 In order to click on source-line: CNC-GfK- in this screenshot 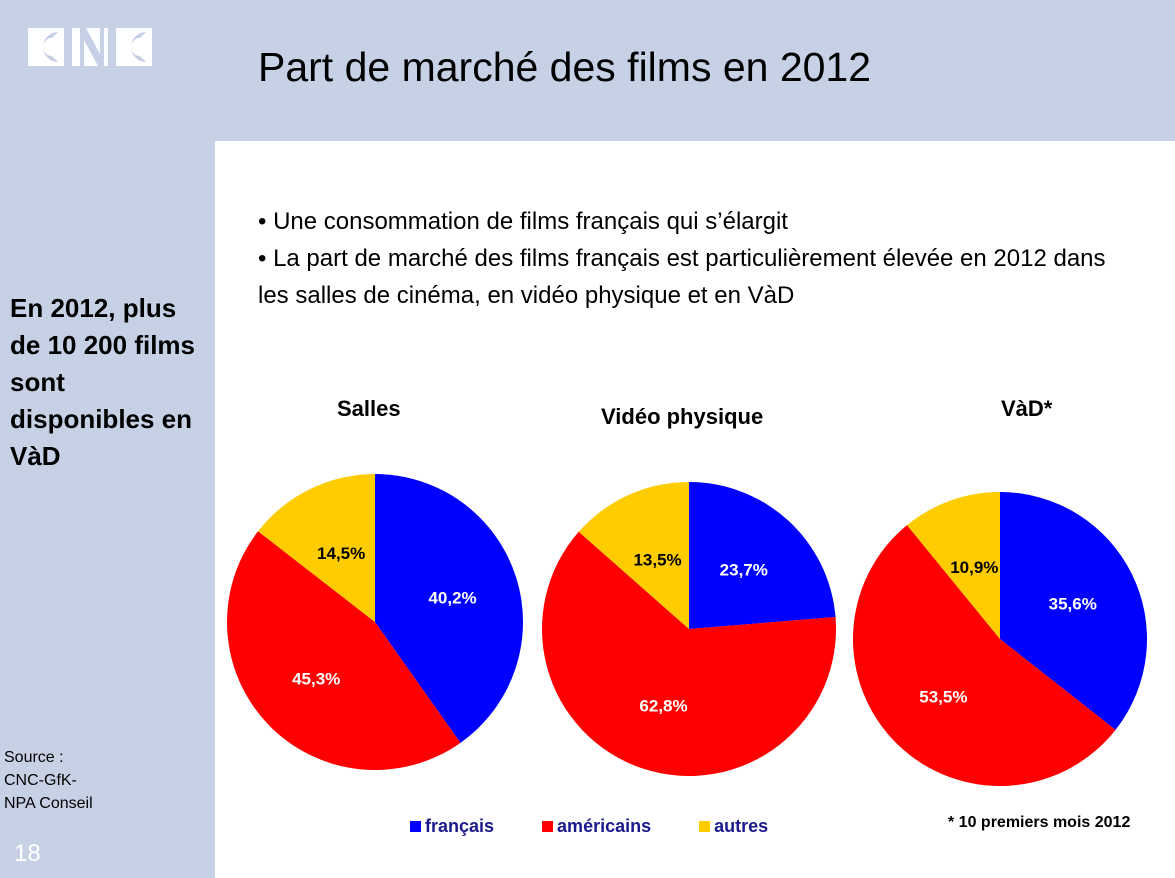, I will do `click(40, 780)`.